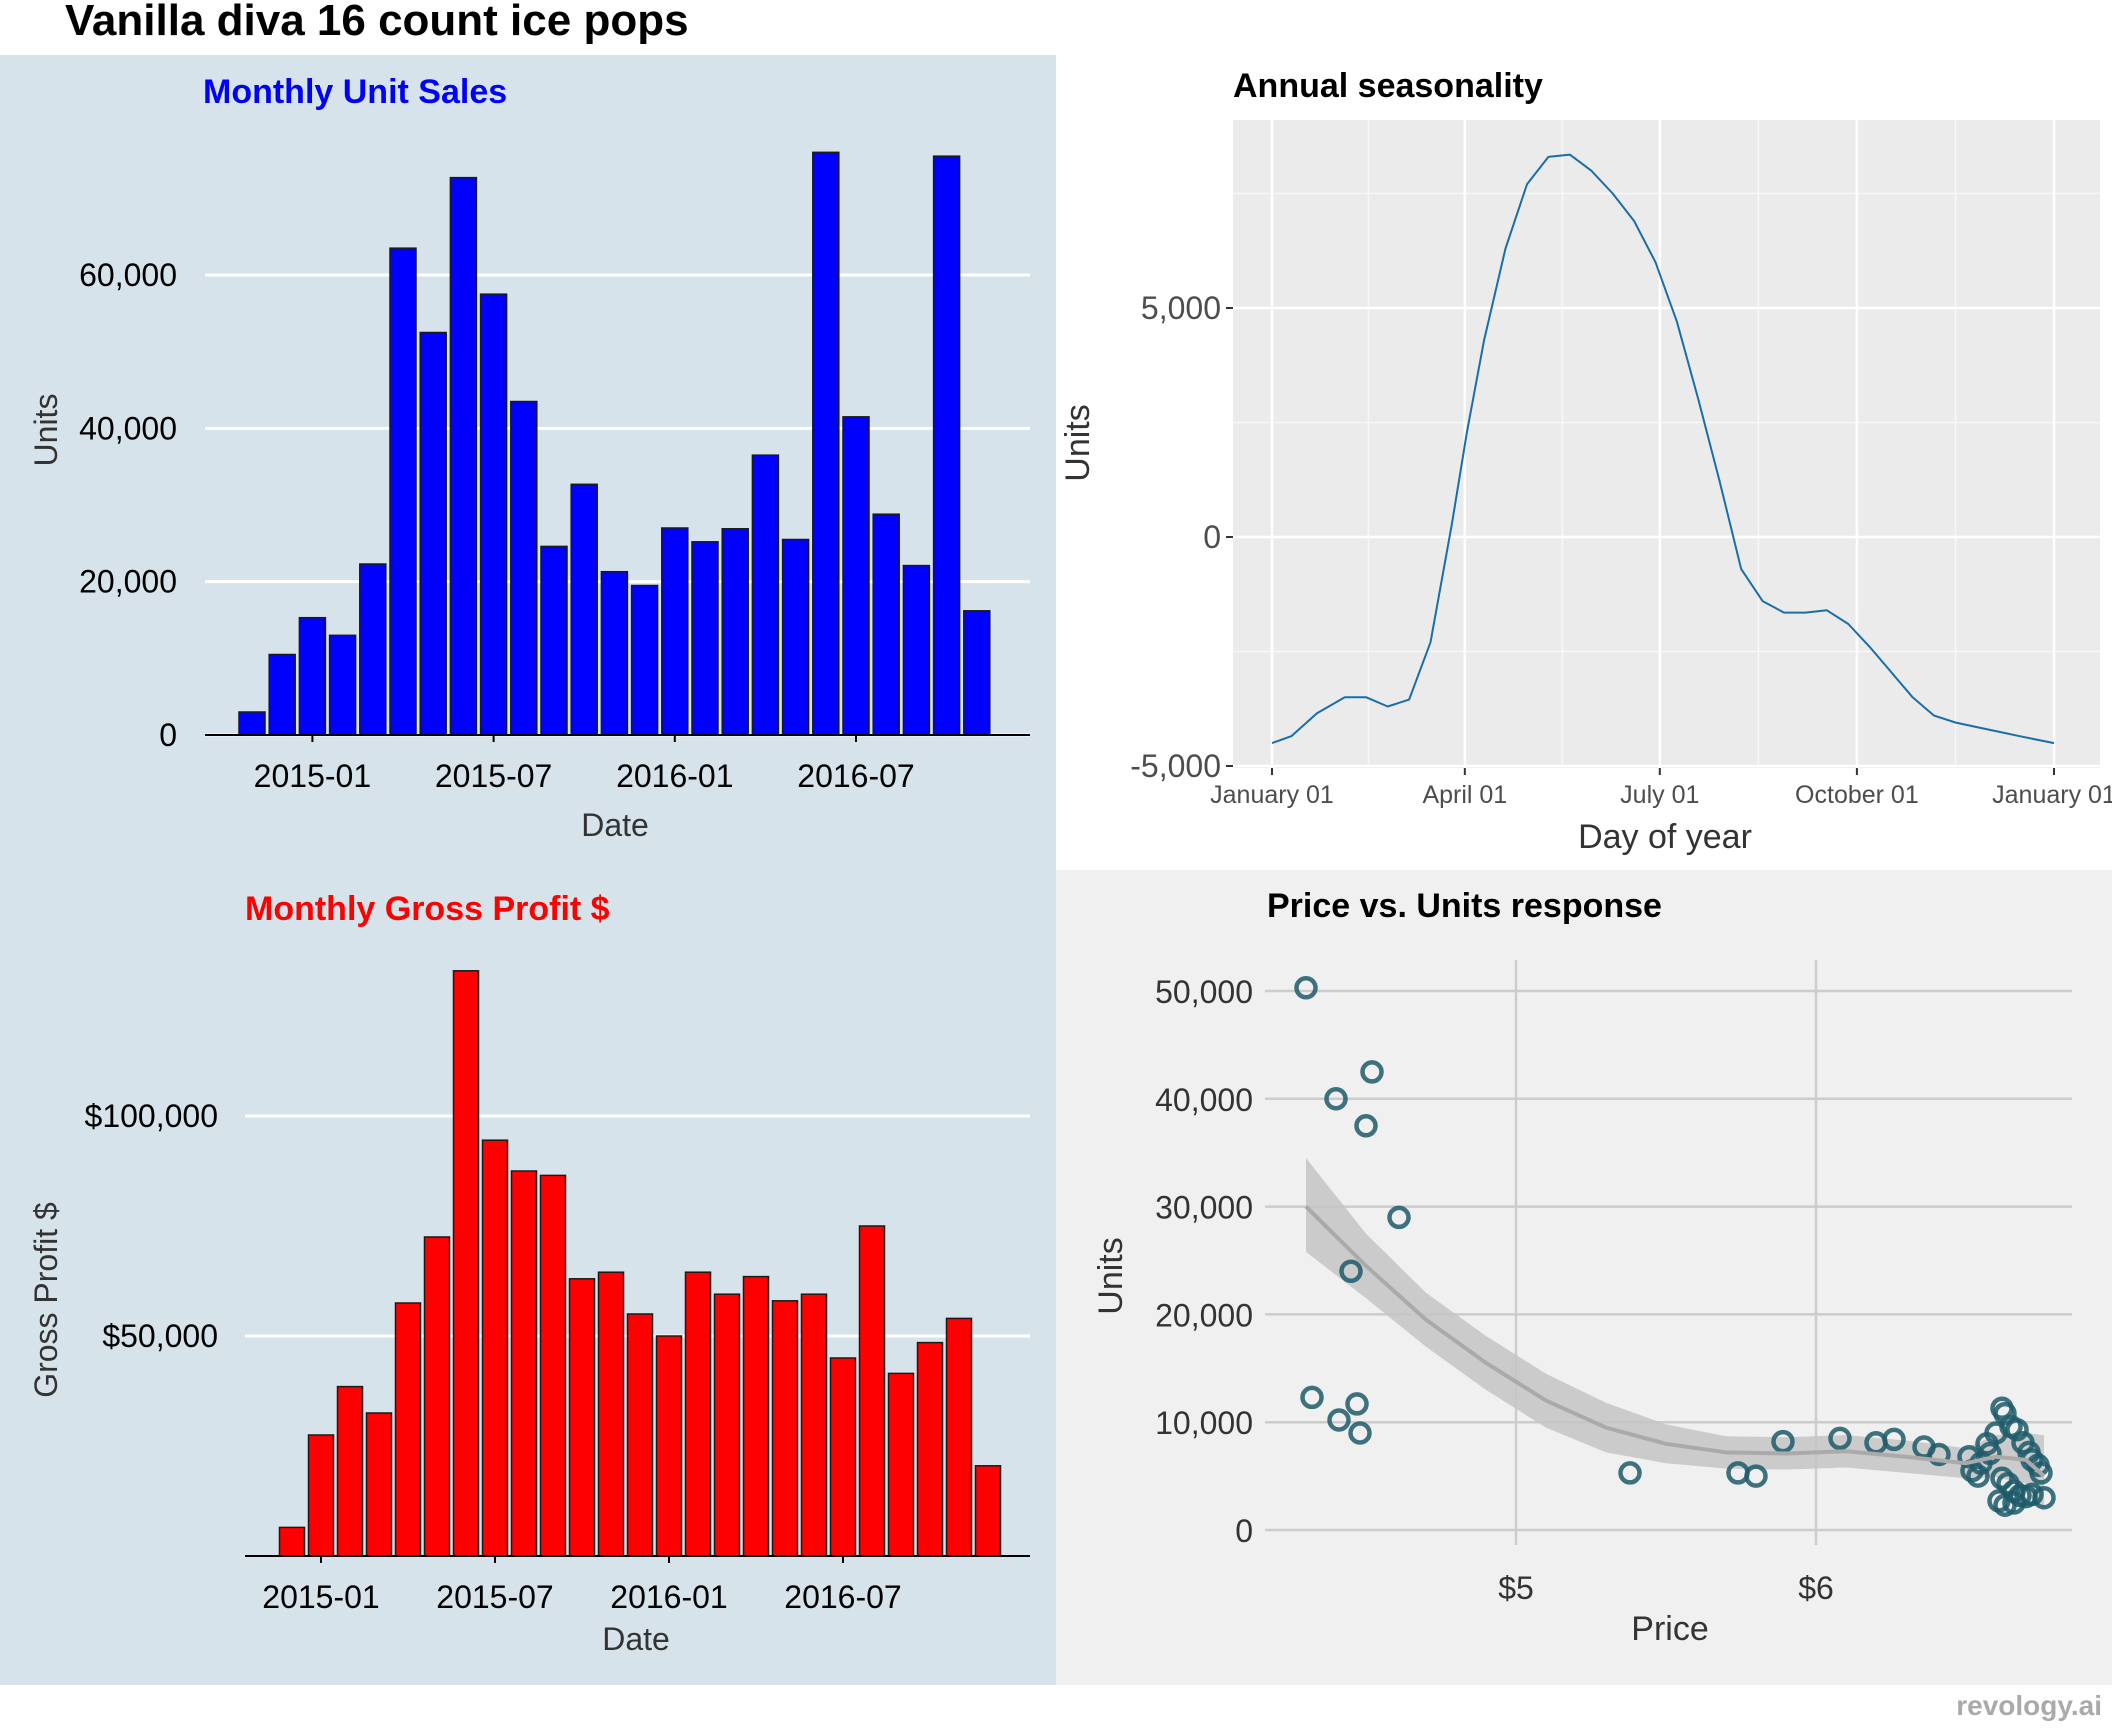 This screenshot has height=1728, width=2112. What do you see at coordinates (1078, 442) in the screenshot?
I see `seasonality-y-axis-label: Units` at bounding box center [1078, 442].